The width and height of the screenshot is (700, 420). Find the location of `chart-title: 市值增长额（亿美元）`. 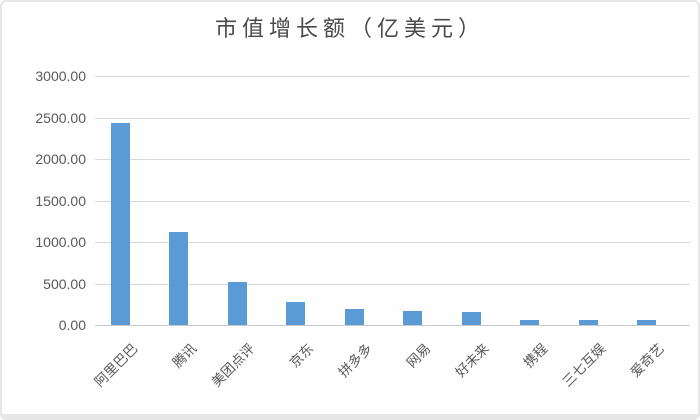

chart-title: 市值增长额（亿美元） is located at coordinates (349, 28).